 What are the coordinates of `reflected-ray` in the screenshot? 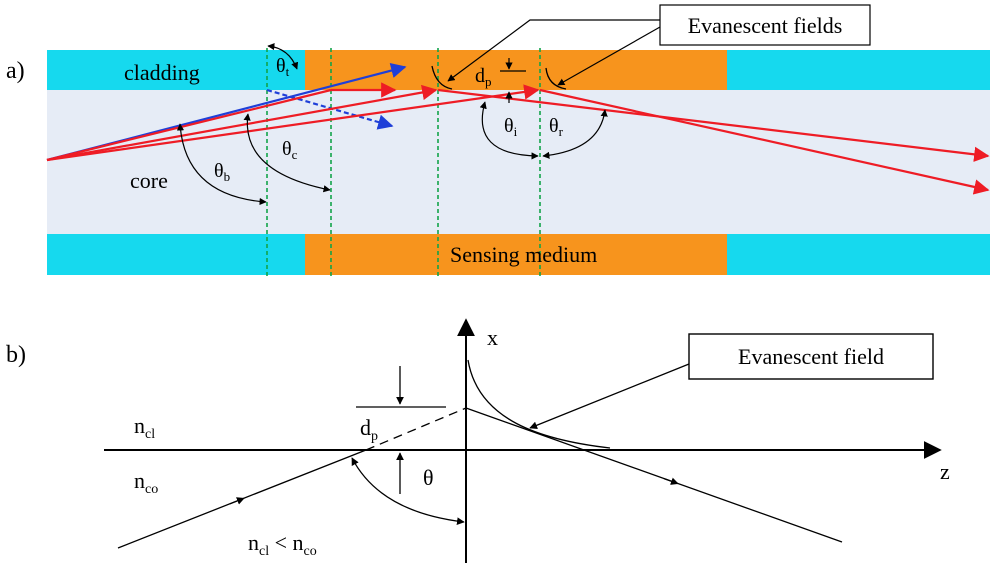 It's located at (654, 475).